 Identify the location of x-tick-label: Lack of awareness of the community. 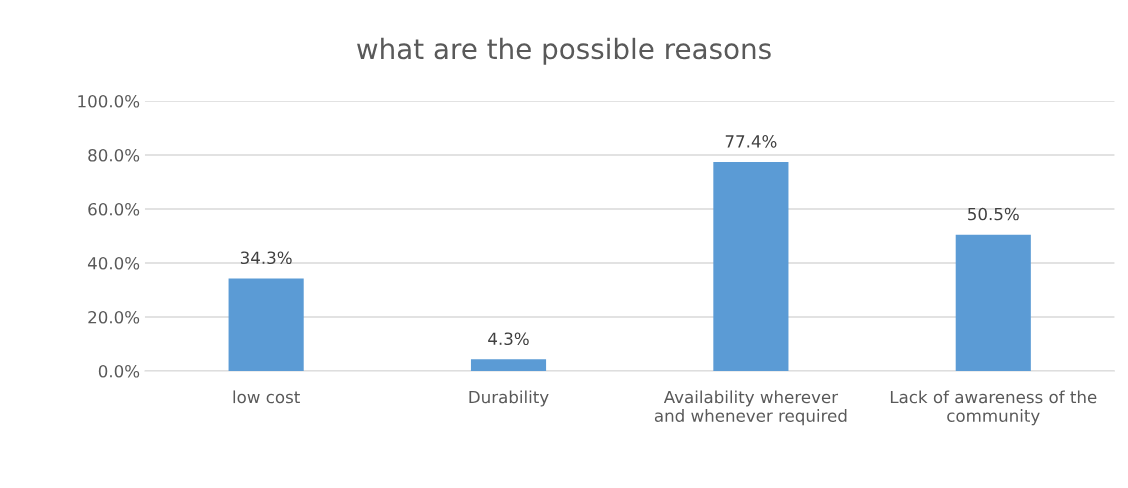
(993, 408).